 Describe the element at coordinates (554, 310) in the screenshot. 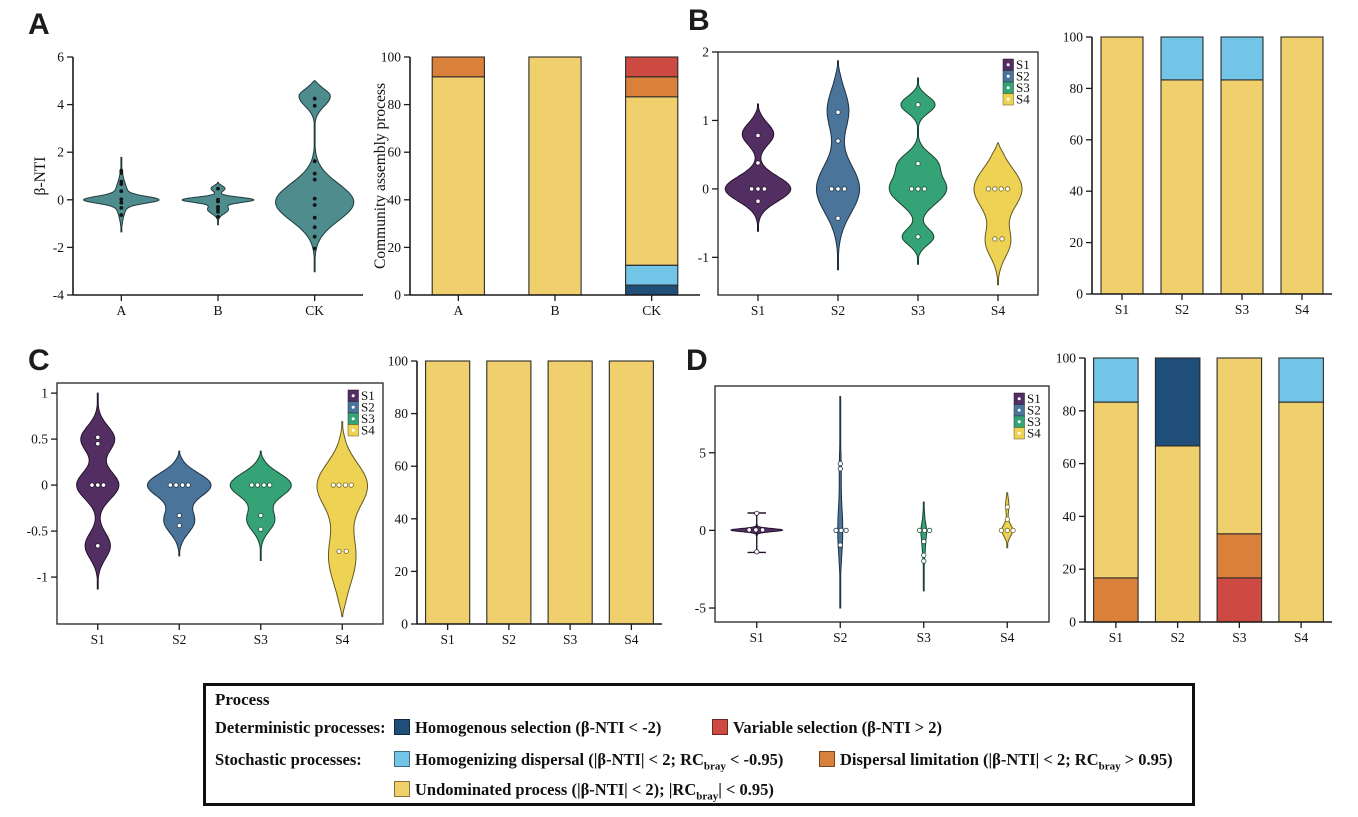

I see `x-tick-label: B` at that location.